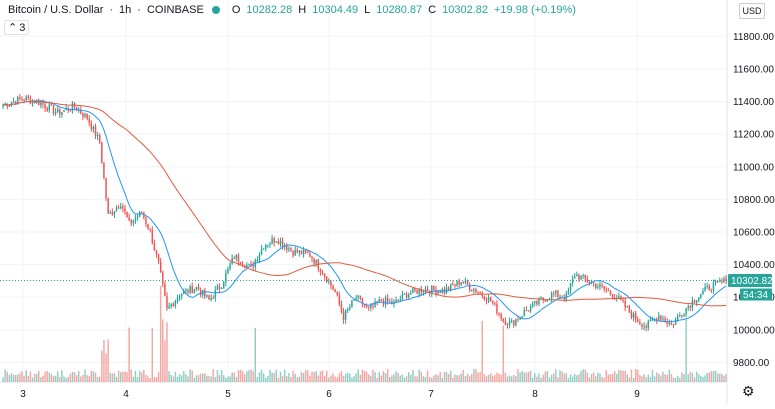 The width and height of the screenshot is (775, 409). I want to click on indicators-toggle: ⌃ 3, so click(17, 27).